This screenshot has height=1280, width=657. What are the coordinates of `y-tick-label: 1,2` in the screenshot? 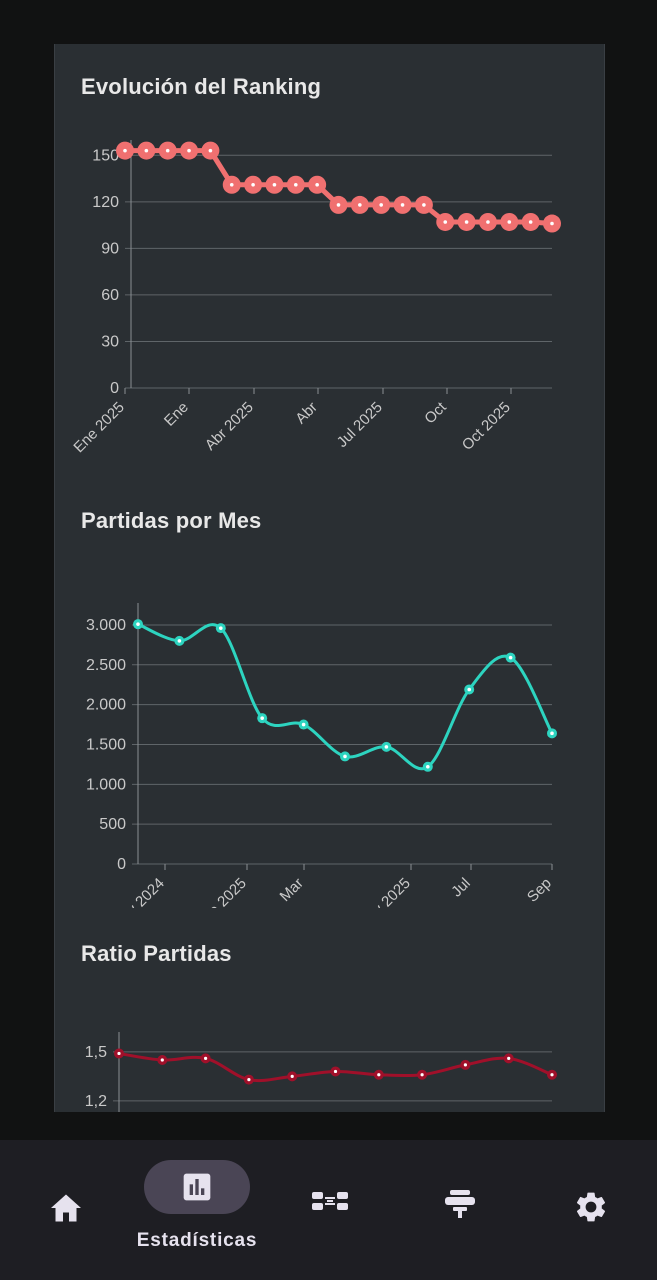 It's located at (96, 1101).